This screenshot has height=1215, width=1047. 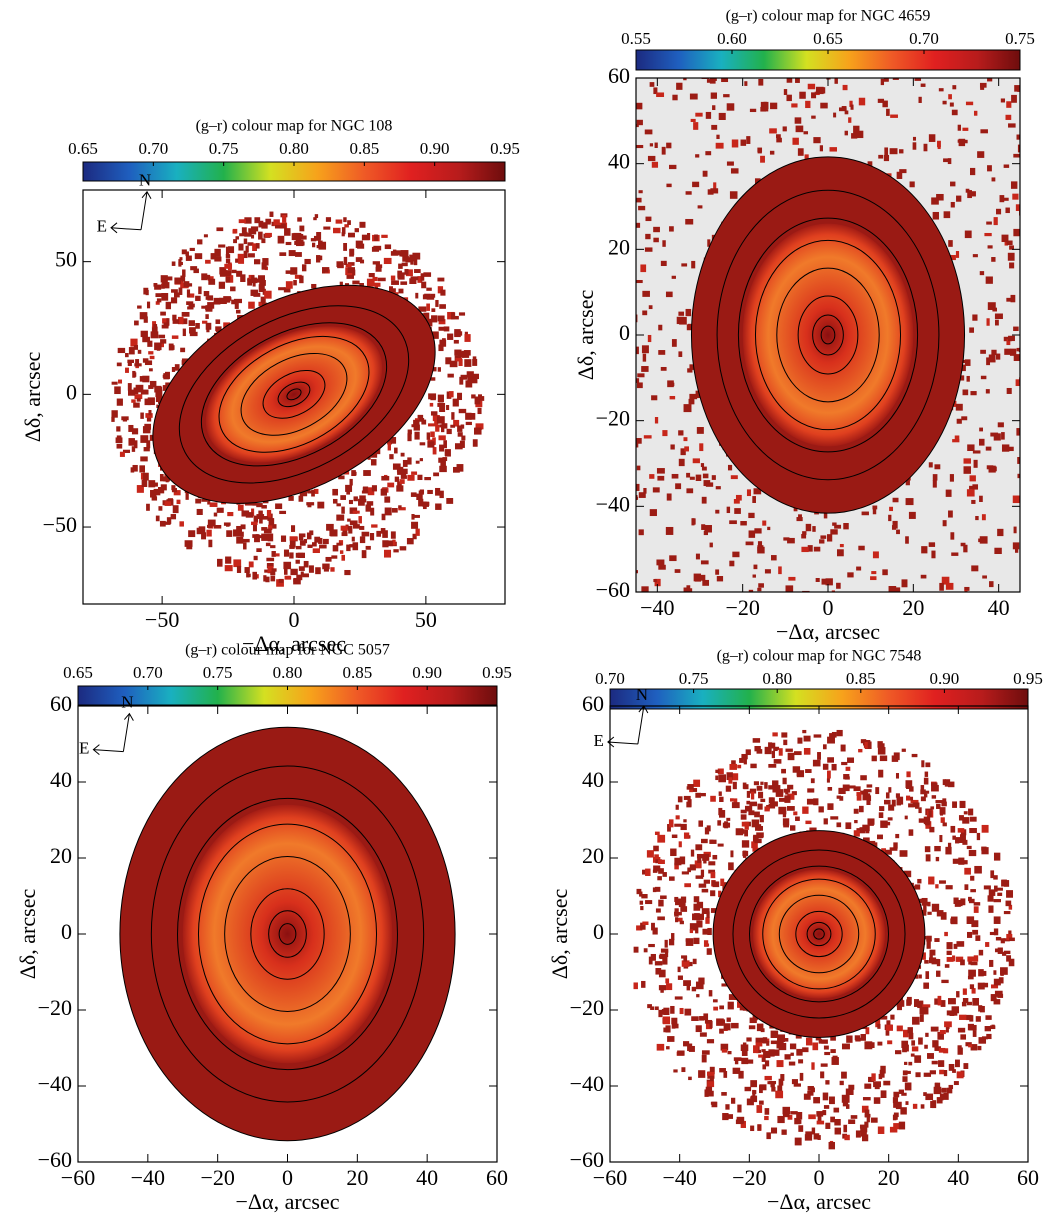 What do you see at coordinates (505, 148) in the screenshot?
I see `colorbar-tick-label: 0.95` at bounding box center [505, 148].